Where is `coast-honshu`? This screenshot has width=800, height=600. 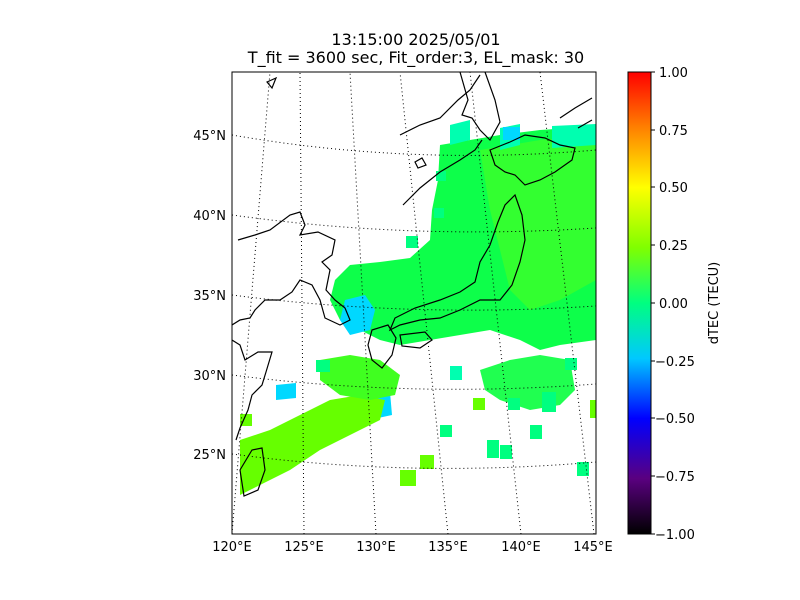
coast-honshu is located at coordinates (457, 262).